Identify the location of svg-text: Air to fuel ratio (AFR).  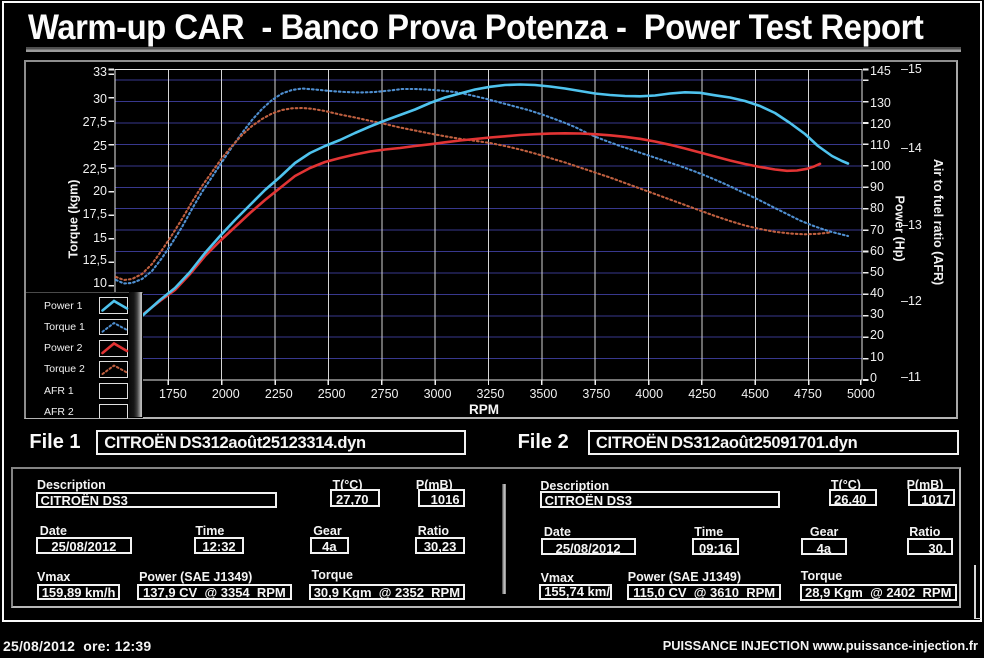
(938, 222).